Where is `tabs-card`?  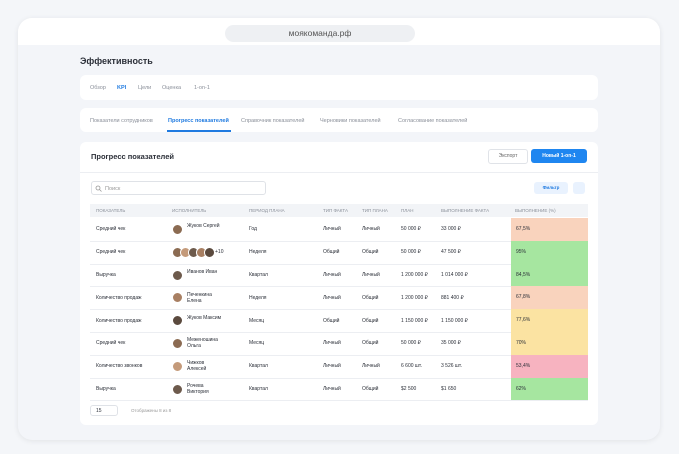 tabs-card is located at coordinates (339, 87).